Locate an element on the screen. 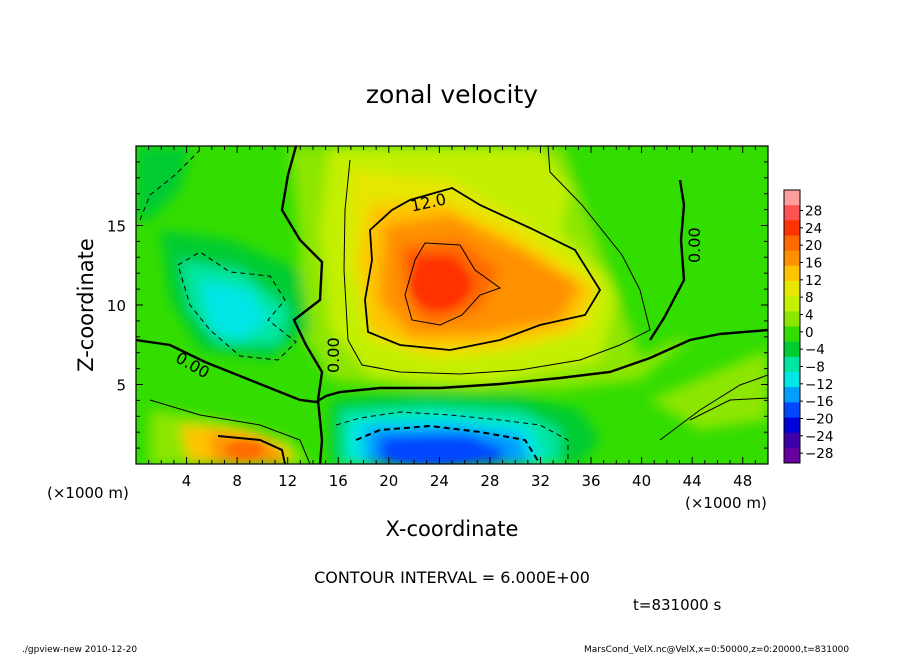 Image resolution: width=904 pixels, height=654 pixels. colorbar-label: 0 is located at coordinates (809, 333).